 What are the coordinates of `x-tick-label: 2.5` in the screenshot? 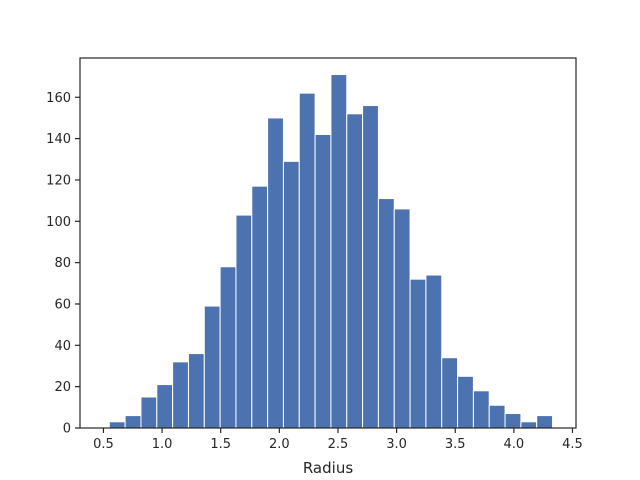 It's located at (338, 444).